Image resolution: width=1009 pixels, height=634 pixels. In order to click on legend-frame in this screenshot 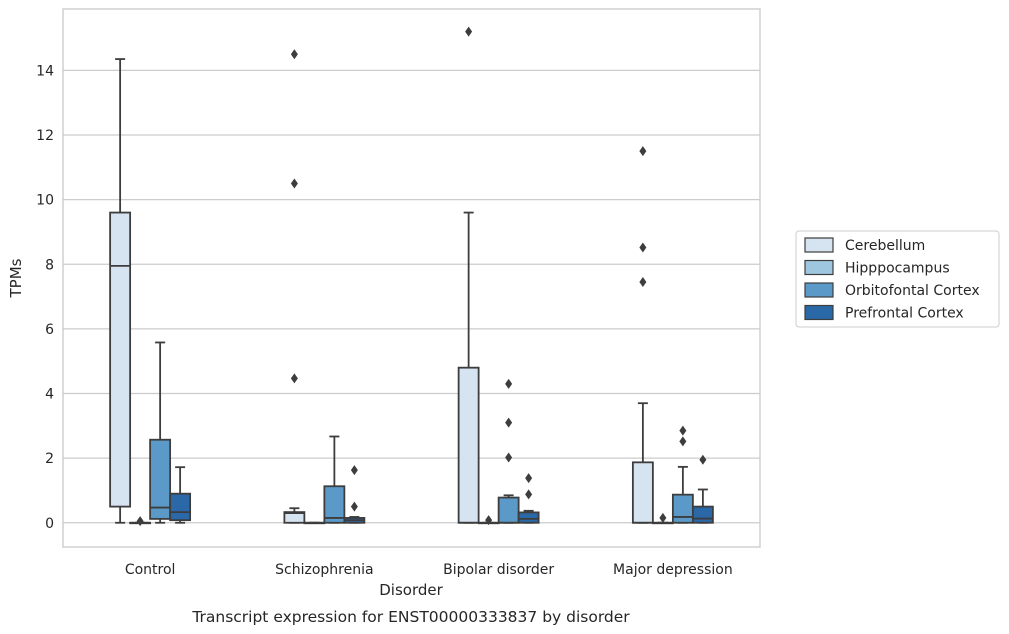, I will do `click(897, 279)`.